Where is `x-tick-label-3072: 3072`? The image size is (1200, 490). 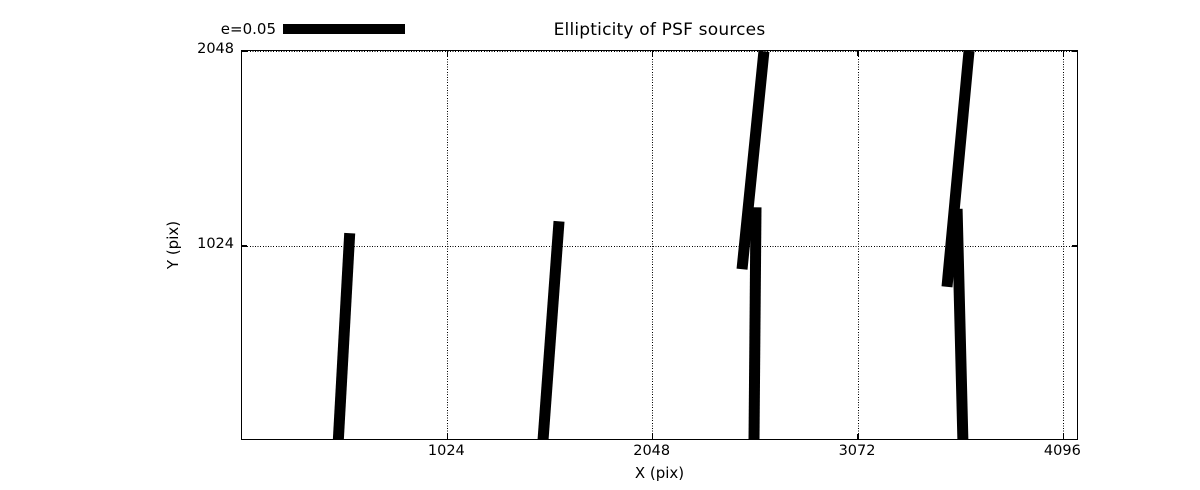 x-tick-label-3072: 3072 is located at coordinates (857, 451).